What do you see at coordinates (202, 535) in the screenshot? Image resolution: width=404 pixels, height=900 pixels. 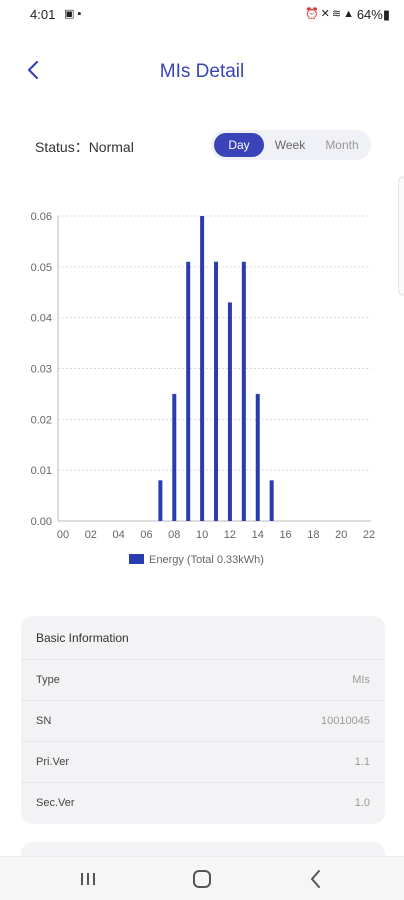 I see `x-tick-label: 10` at bounding box center [202, 535].